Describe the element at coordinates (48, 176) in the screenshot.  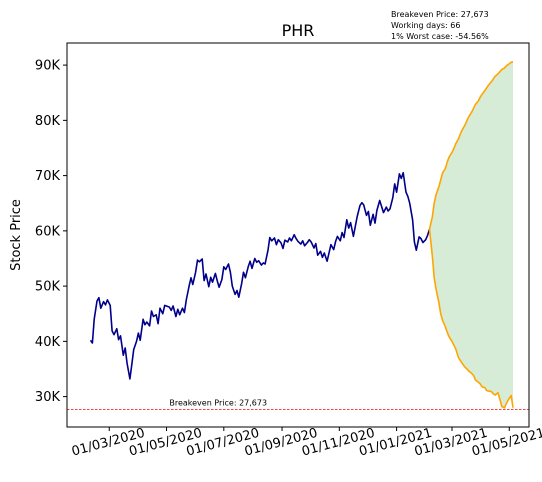
I see `y-tick-label: 70K` at that location.